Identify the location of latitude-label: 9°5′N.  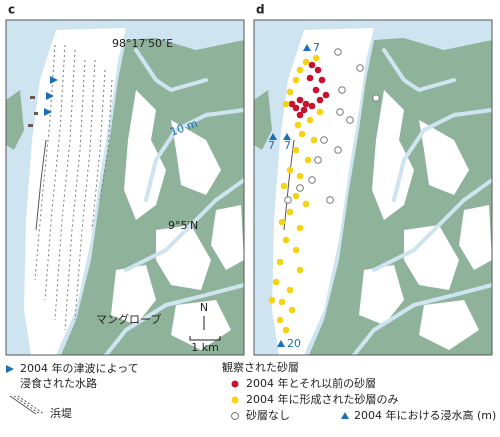
(183, 225).